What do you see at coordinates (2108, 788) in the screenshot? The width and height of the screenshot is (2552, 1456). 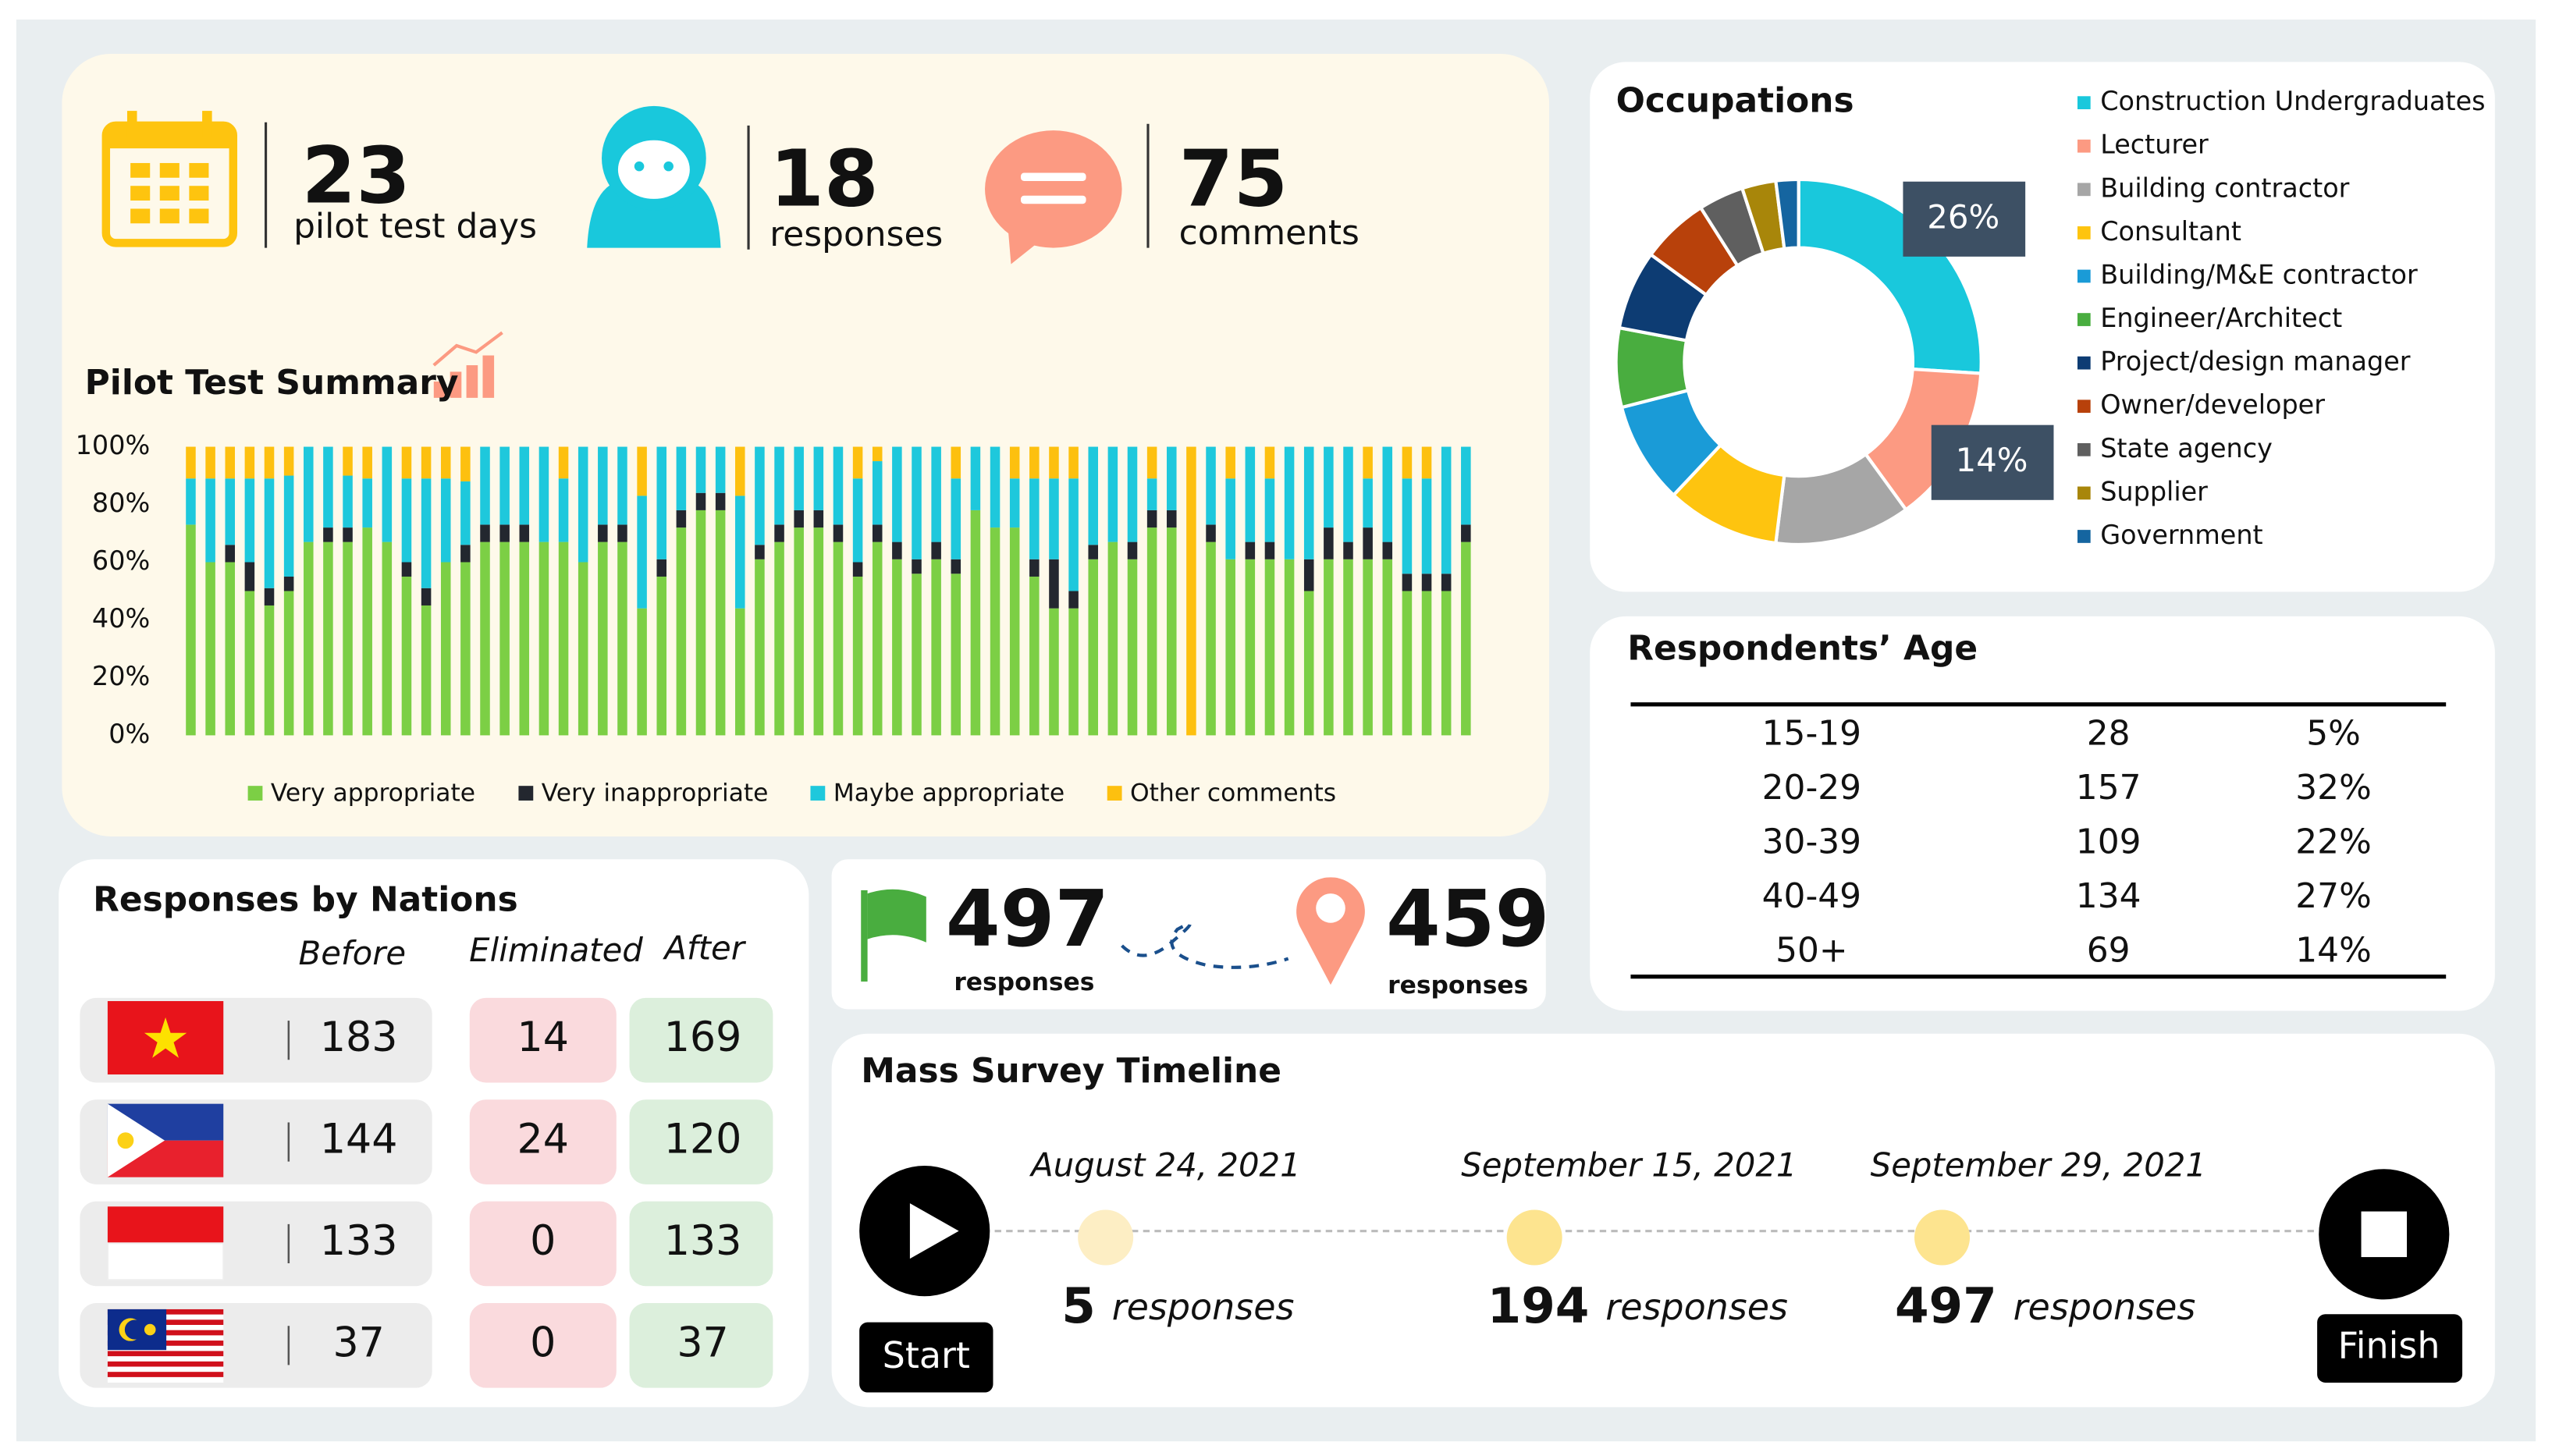 I see `table-cell: 157` at bounding box center [2108, 788].